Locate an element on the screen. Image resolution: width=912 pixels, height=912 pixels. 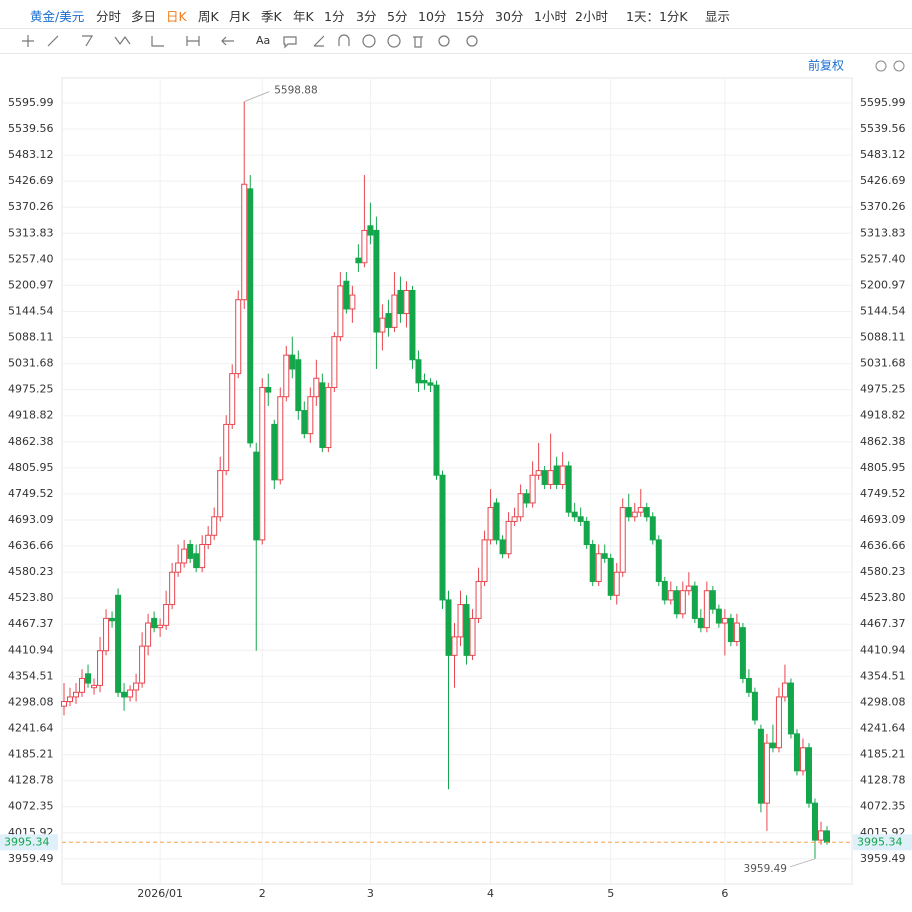
toolbar-item: 日K is located at coordinates (176, 16).